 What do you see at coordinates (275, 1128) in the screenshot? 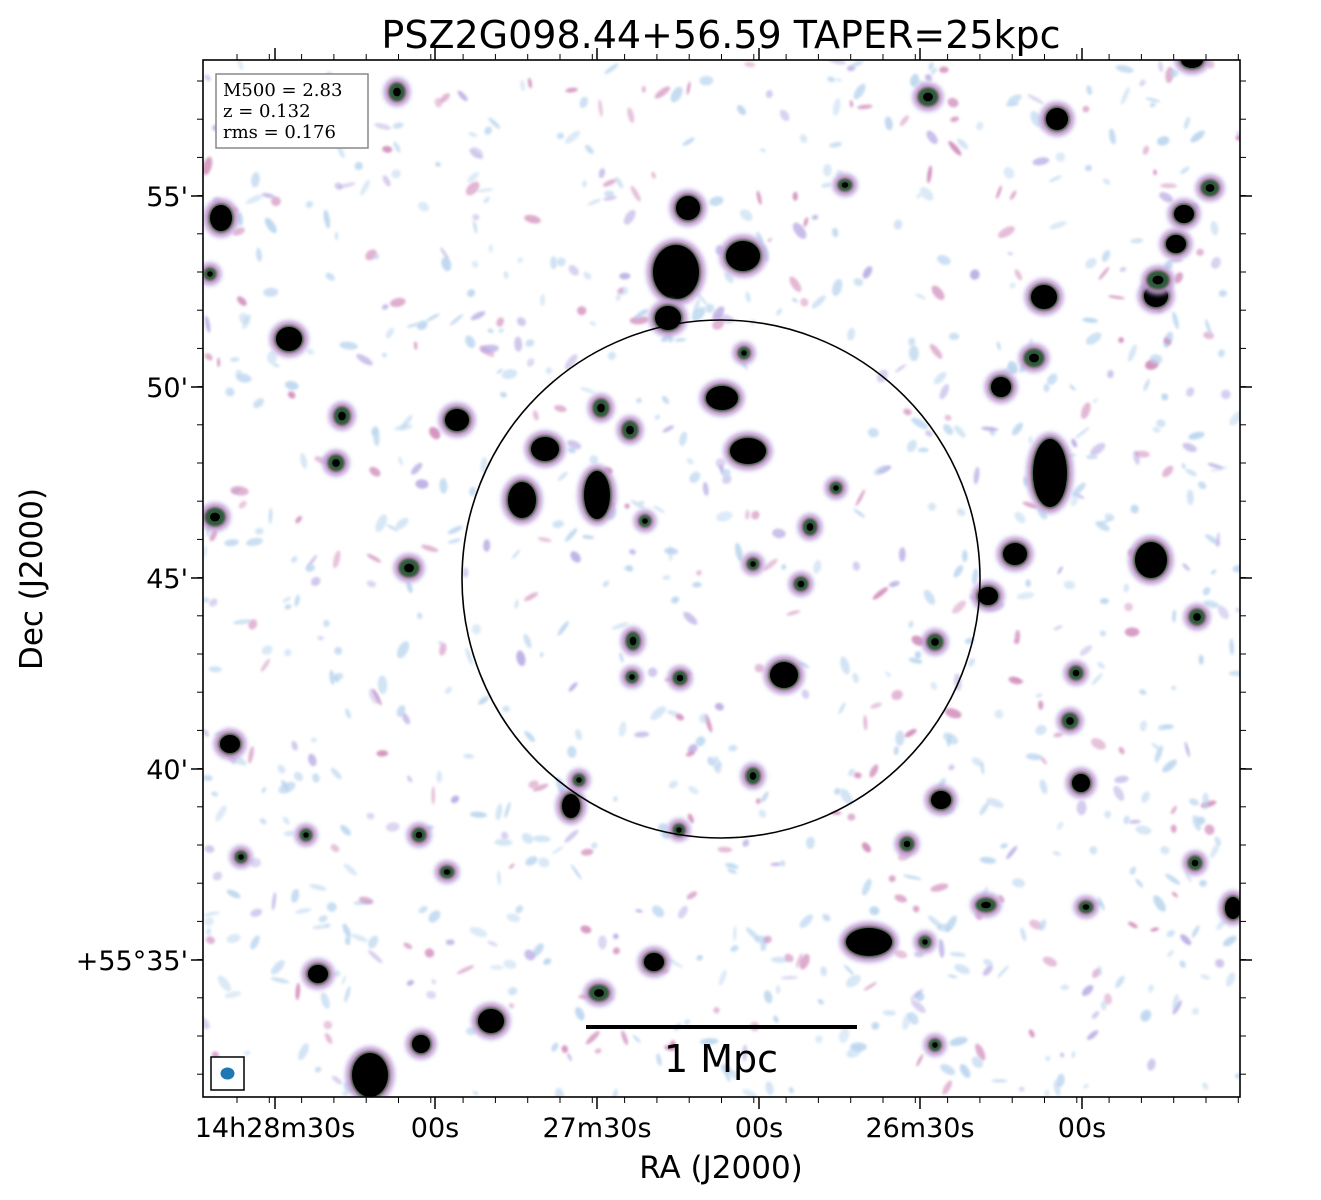
I see `x-tick-label: 14h28m30s` at bounding box center [275, 1128].